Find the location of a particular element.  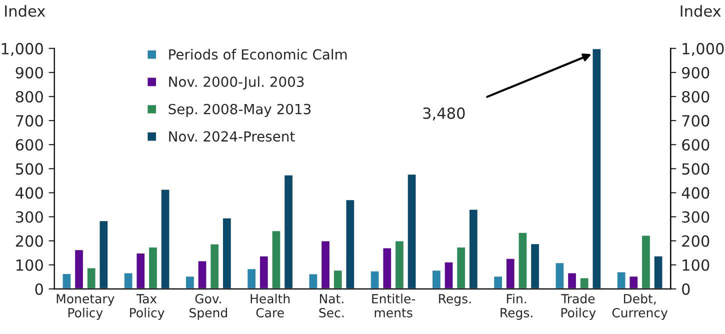

x-tick-label: Tax Policy is located at coordinates (147, 307).